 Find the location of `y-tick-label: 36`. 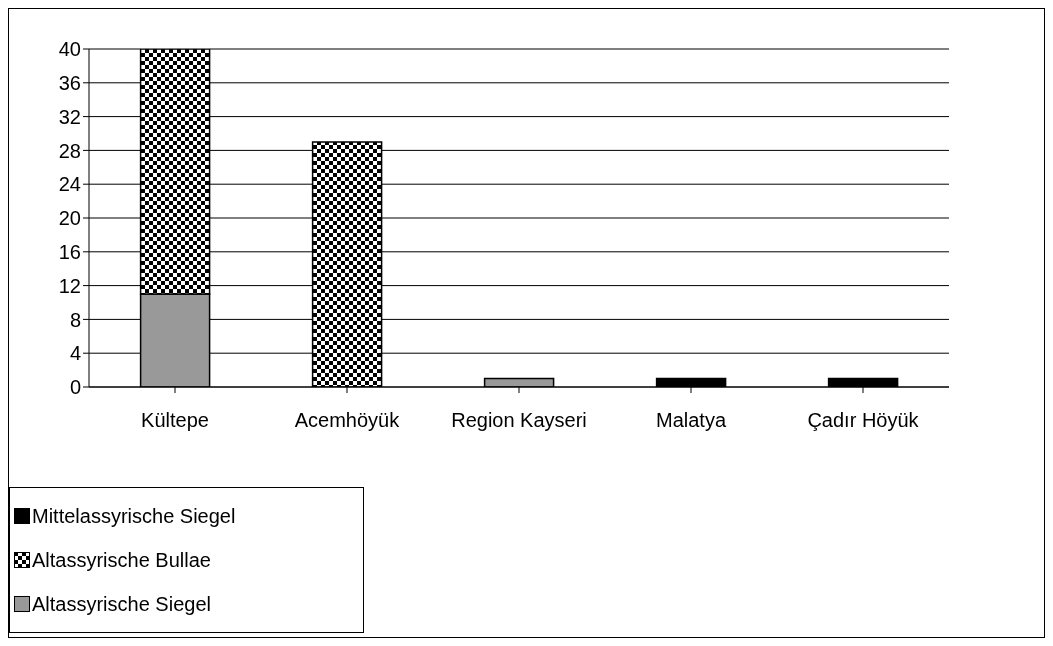

y-tick-label: 36 is located at coordinates (69, 82).